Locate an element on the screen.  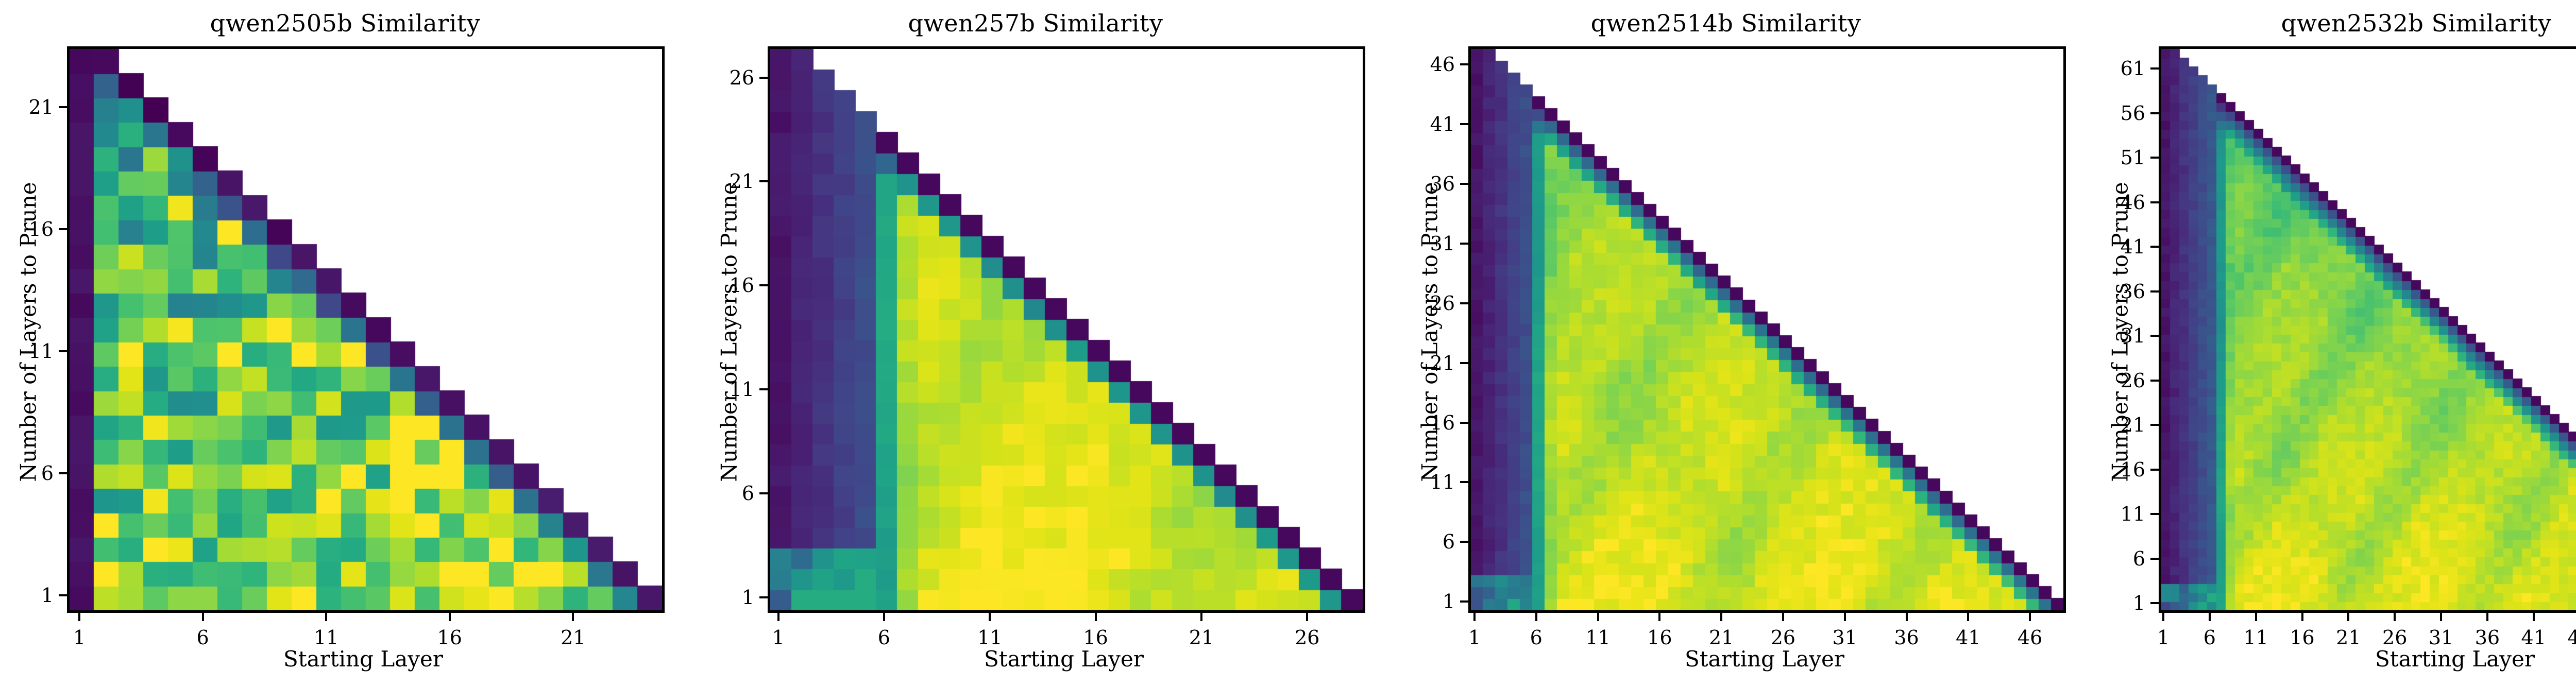
x-axis-label-0: Starting Layer is located at coordinates (363, 659).